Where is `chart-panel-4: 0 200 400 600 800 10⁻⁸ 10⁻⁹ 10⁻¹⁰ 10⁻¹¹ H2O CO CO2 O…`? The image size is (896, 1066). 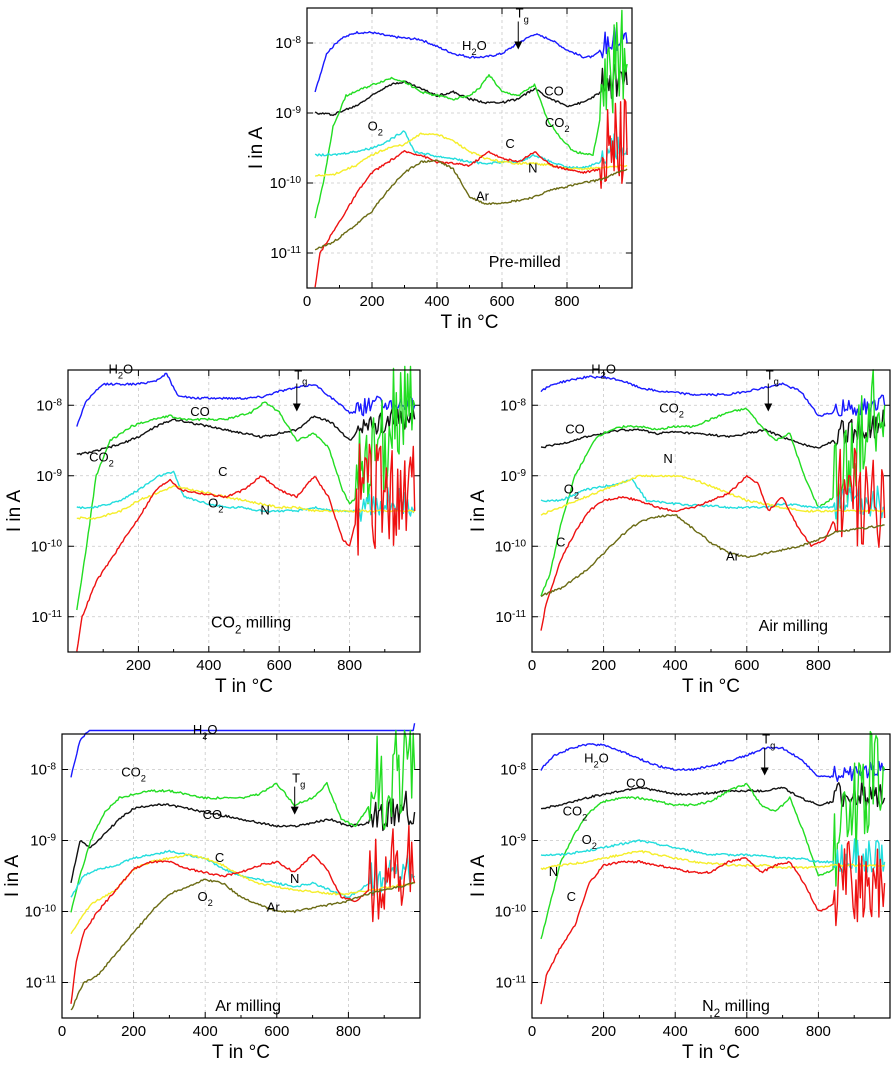 chart-panel-4: 0 200 400 600 800 10⁻⁸ 10⁻⁹ 10⁻¹⁰ 10⁻¹¹ H2O CO CO2 O… is located at coordinates (211, 892).